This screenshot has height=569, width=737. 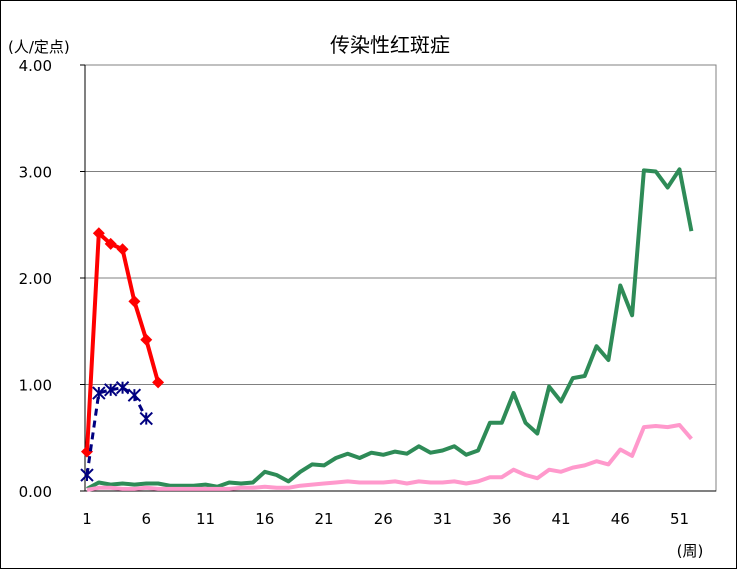 I want to click on x-tick-label: 11, so click(x=205, y=519).